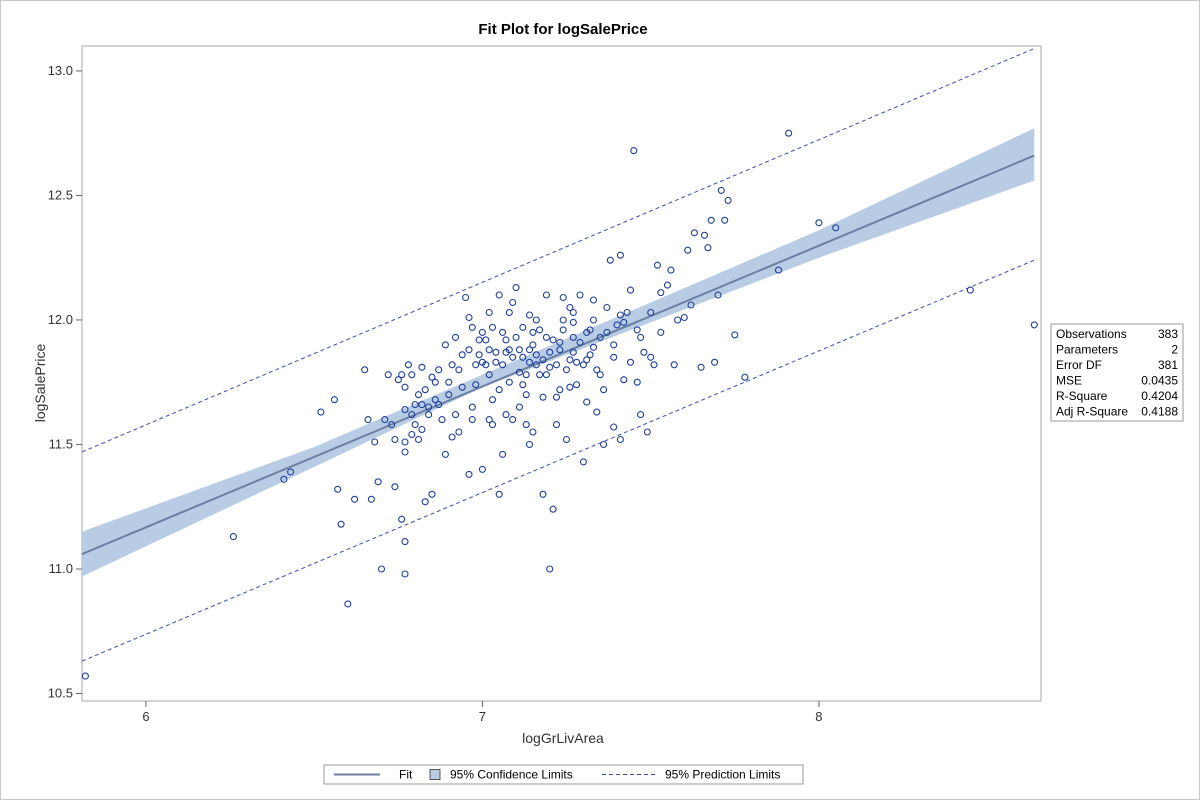 The image size is (1200, 800). I want to click on x-tick-label: 8, so click(818, 716).